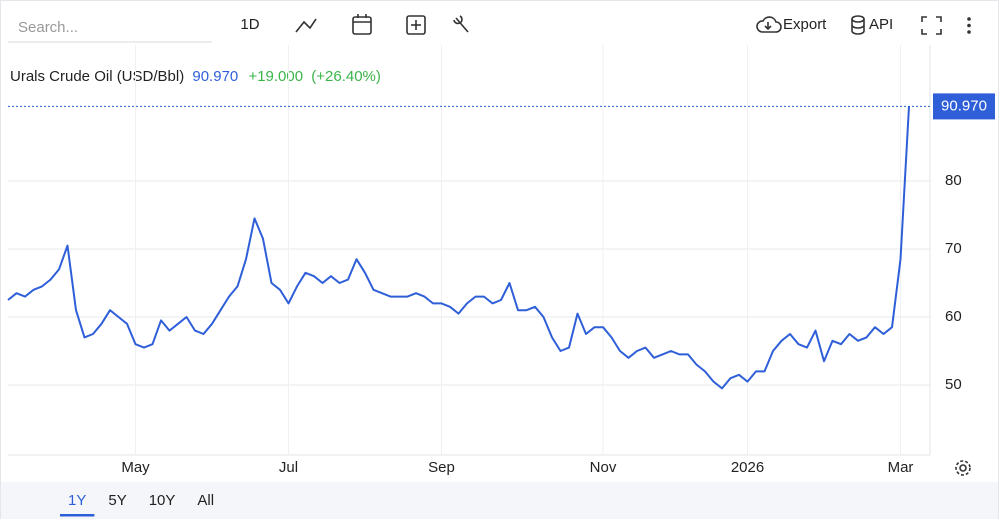  I want to click on x-tick-label: May, so click(135, 467).